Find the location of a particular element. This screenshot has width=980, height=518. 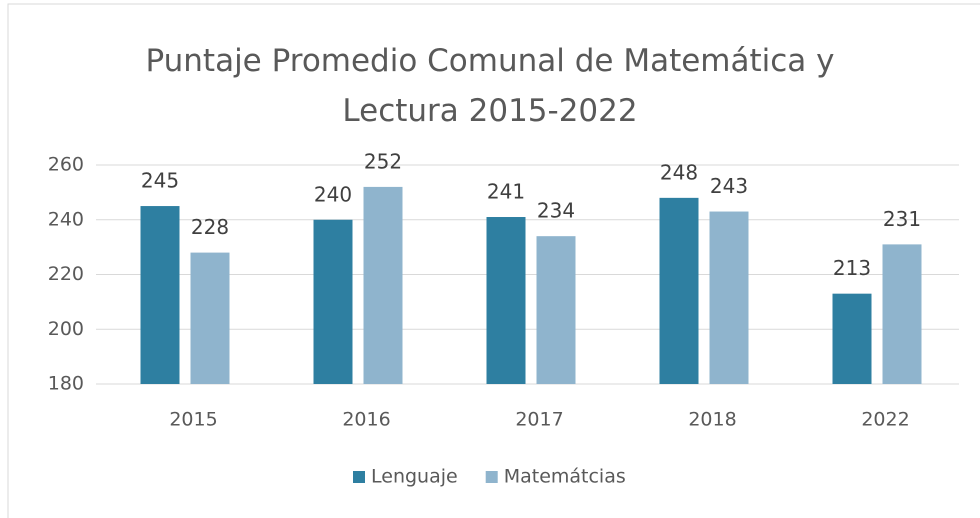

x-tick-label: 2022 is located at coordinates (885, 420).